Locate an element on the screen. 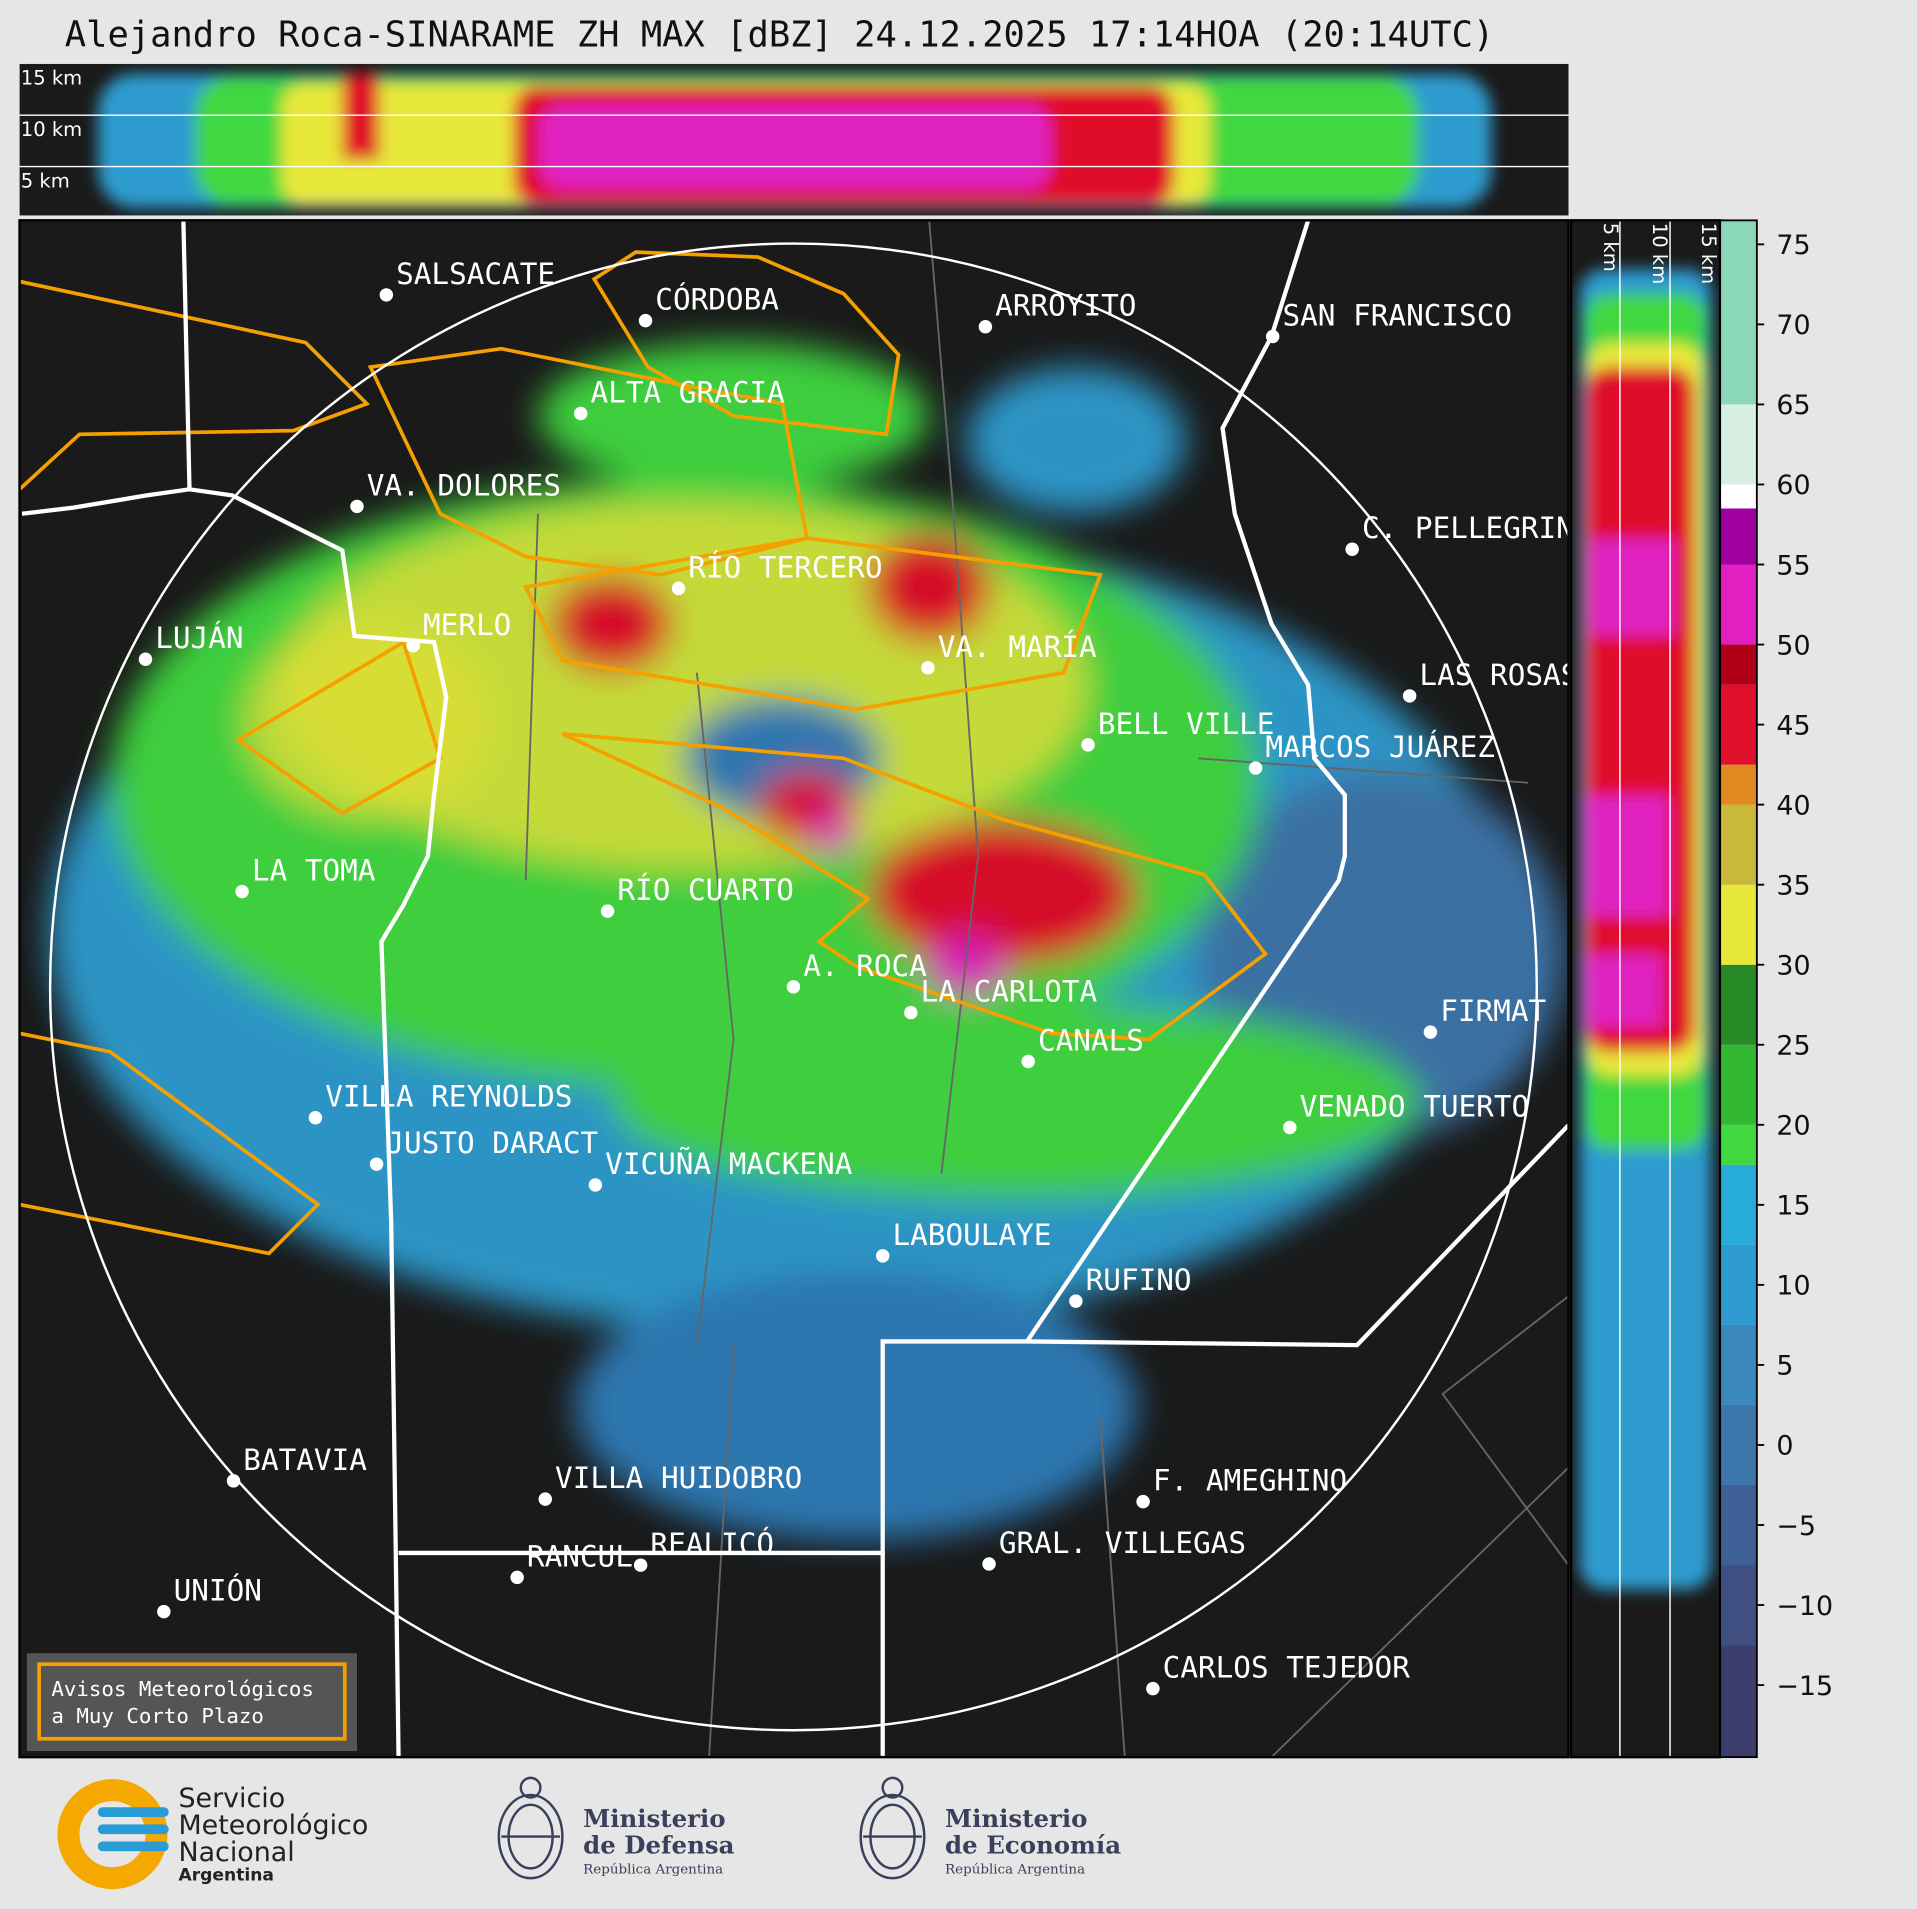 This screenshot has height=1909, width=1917. legend-text: a Muy Corto Plazo is located at coordinates (157, 1716).